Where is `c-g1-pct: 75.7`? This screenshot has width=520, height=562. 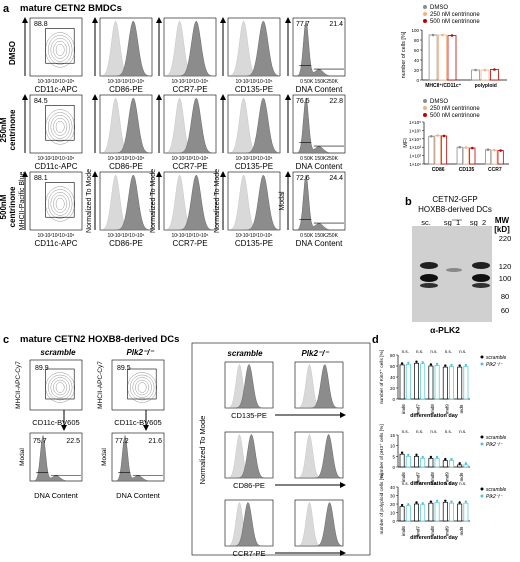 c-g1-pct: 75.7 is located at coordinates (40, 441).